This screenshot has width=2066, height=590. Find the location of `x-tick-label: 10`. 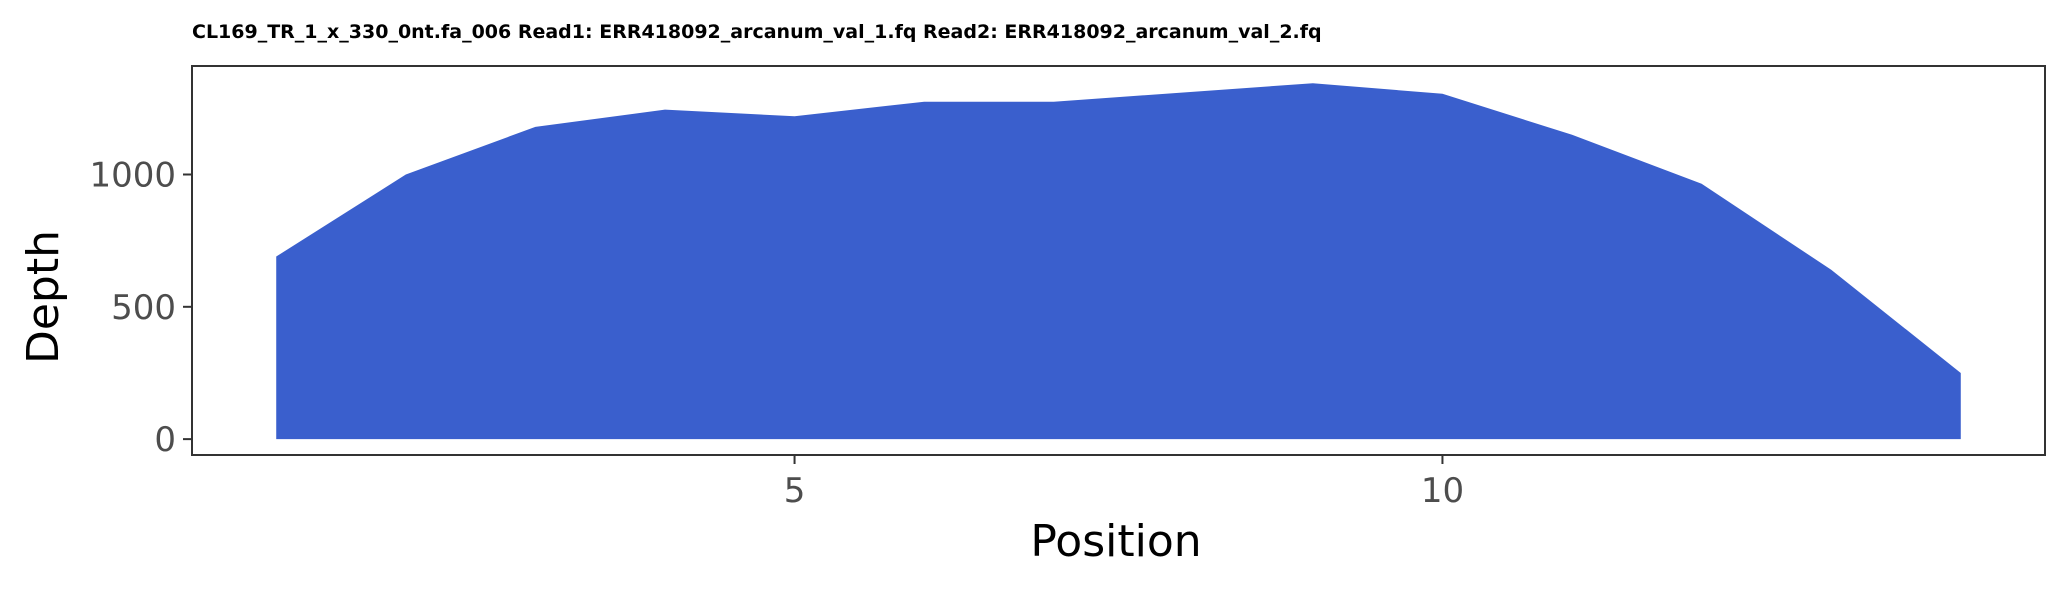

x-tick-label: 10 is located at coordinates (1442, 491).